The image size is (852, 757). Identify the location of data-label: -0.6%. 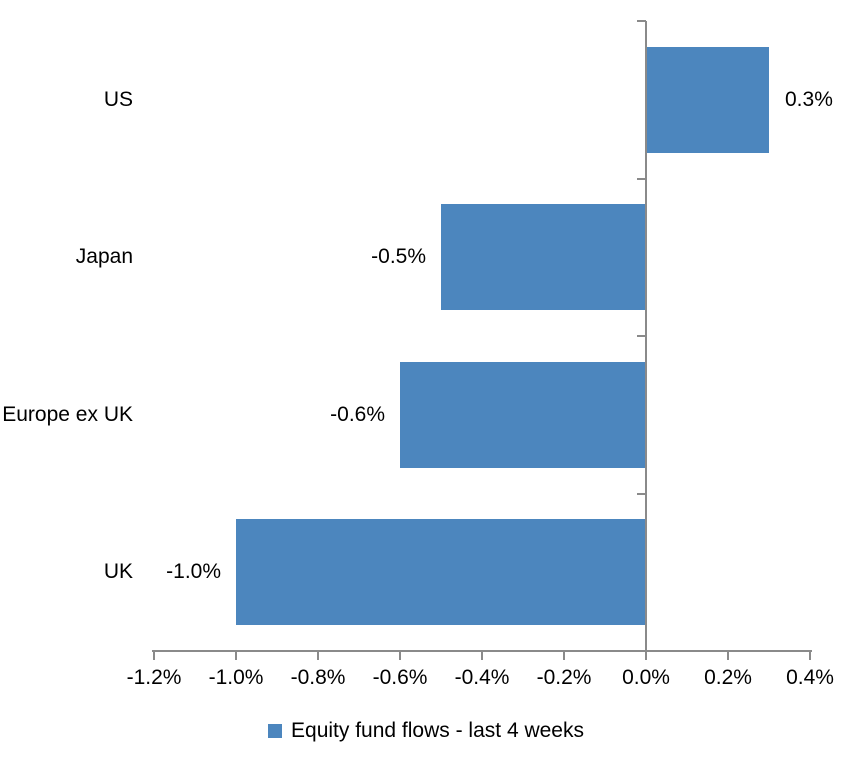
(357, 414).